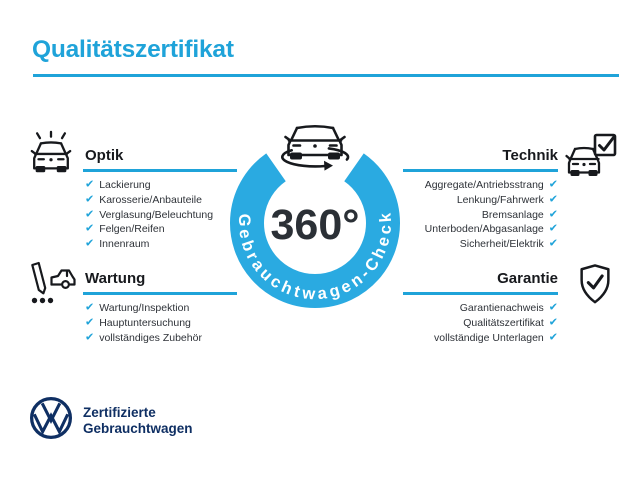 The height and width of the screenshot is (480, 640). What do you see at coordinates (512, 214) in the screenshot?
I see `check-item-label: Bremsanlage` at bounding box center [512, 214].